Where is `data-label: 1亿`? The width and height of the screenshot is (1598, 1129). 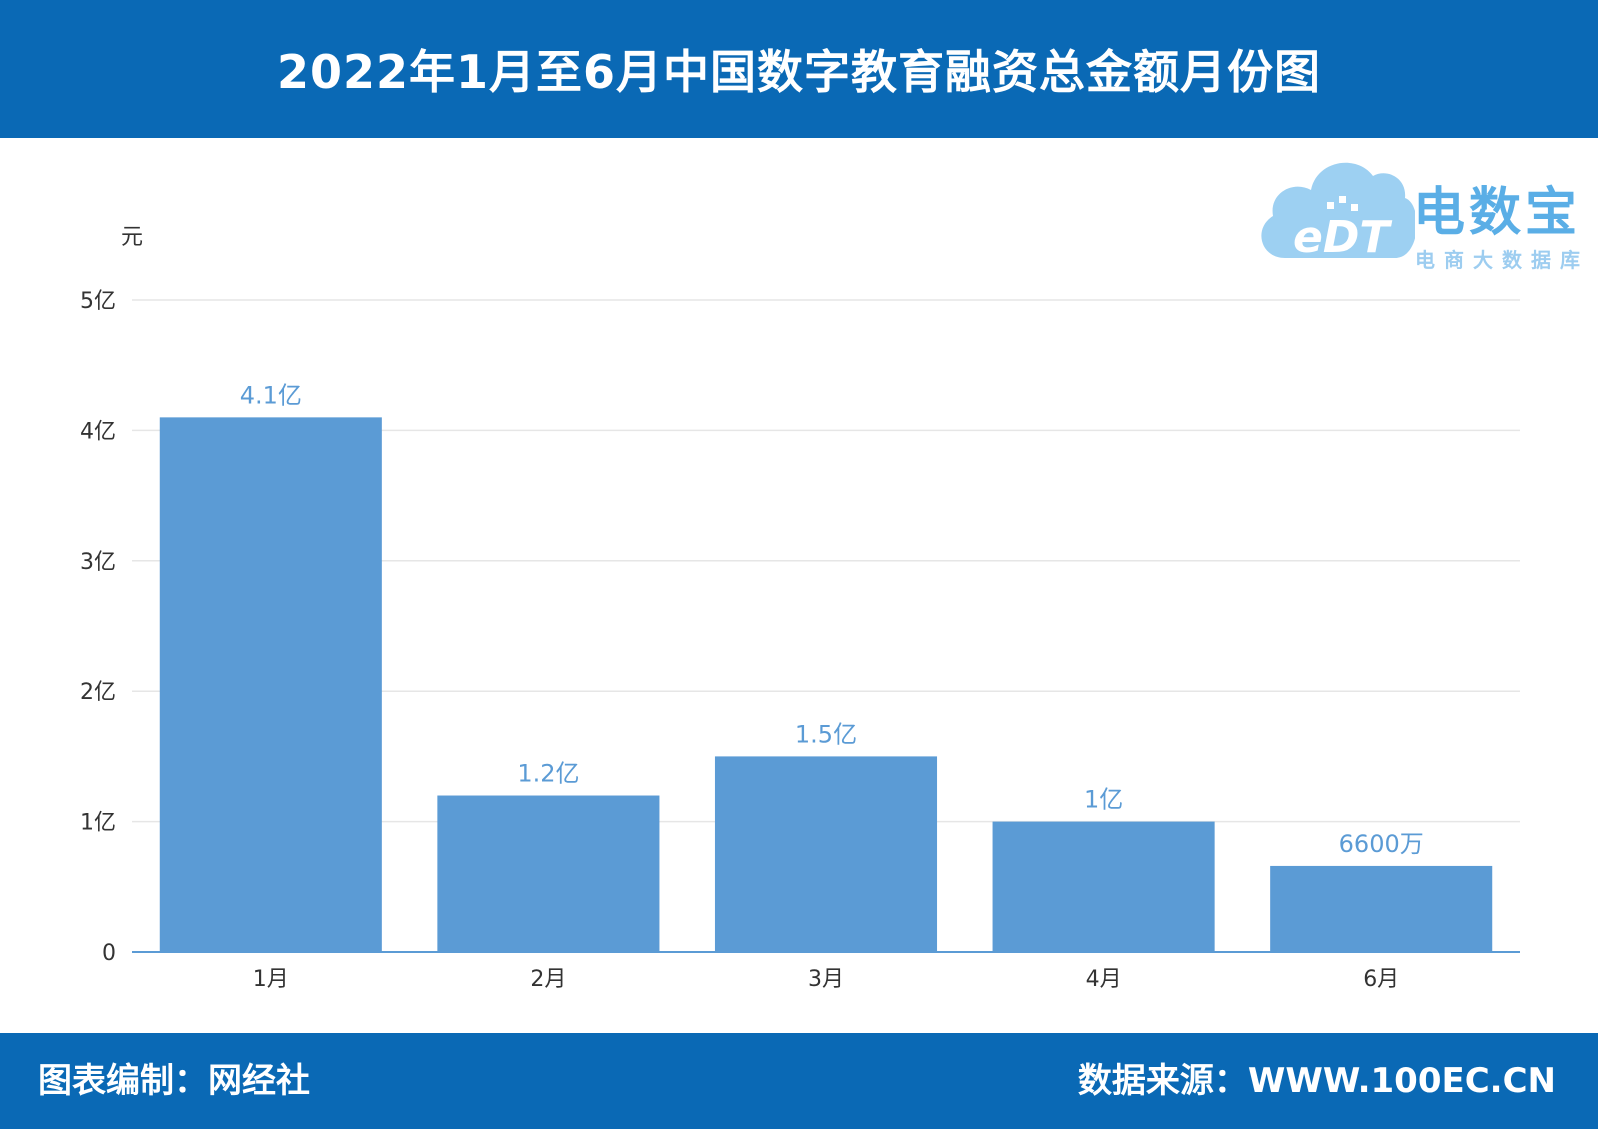 data-label: 1亿 is located at coordinates (1103, 800).